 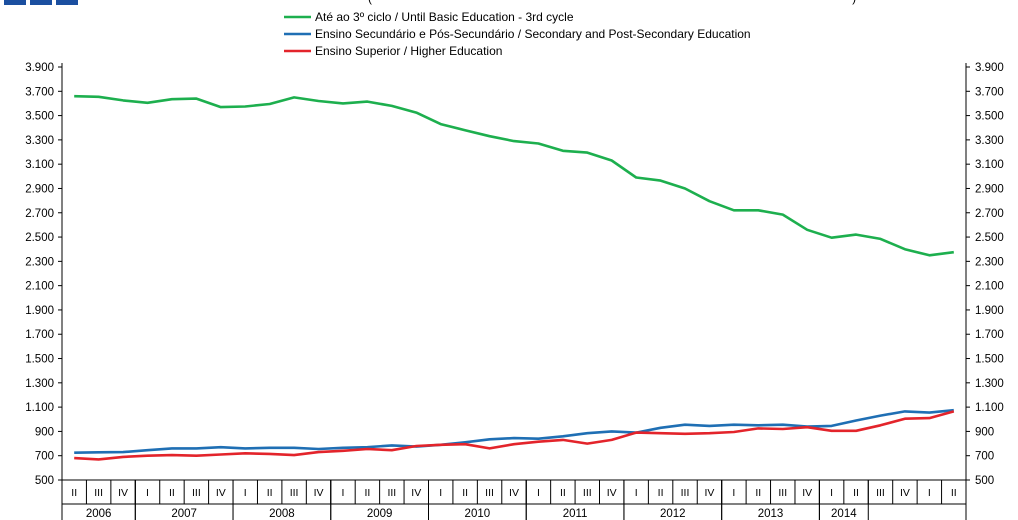 What do you see at coordinates (408, 51) in the screenshot?
I see `legend-label-3: Ensino Superior / Higher Education` at bounding box center [408, 51].